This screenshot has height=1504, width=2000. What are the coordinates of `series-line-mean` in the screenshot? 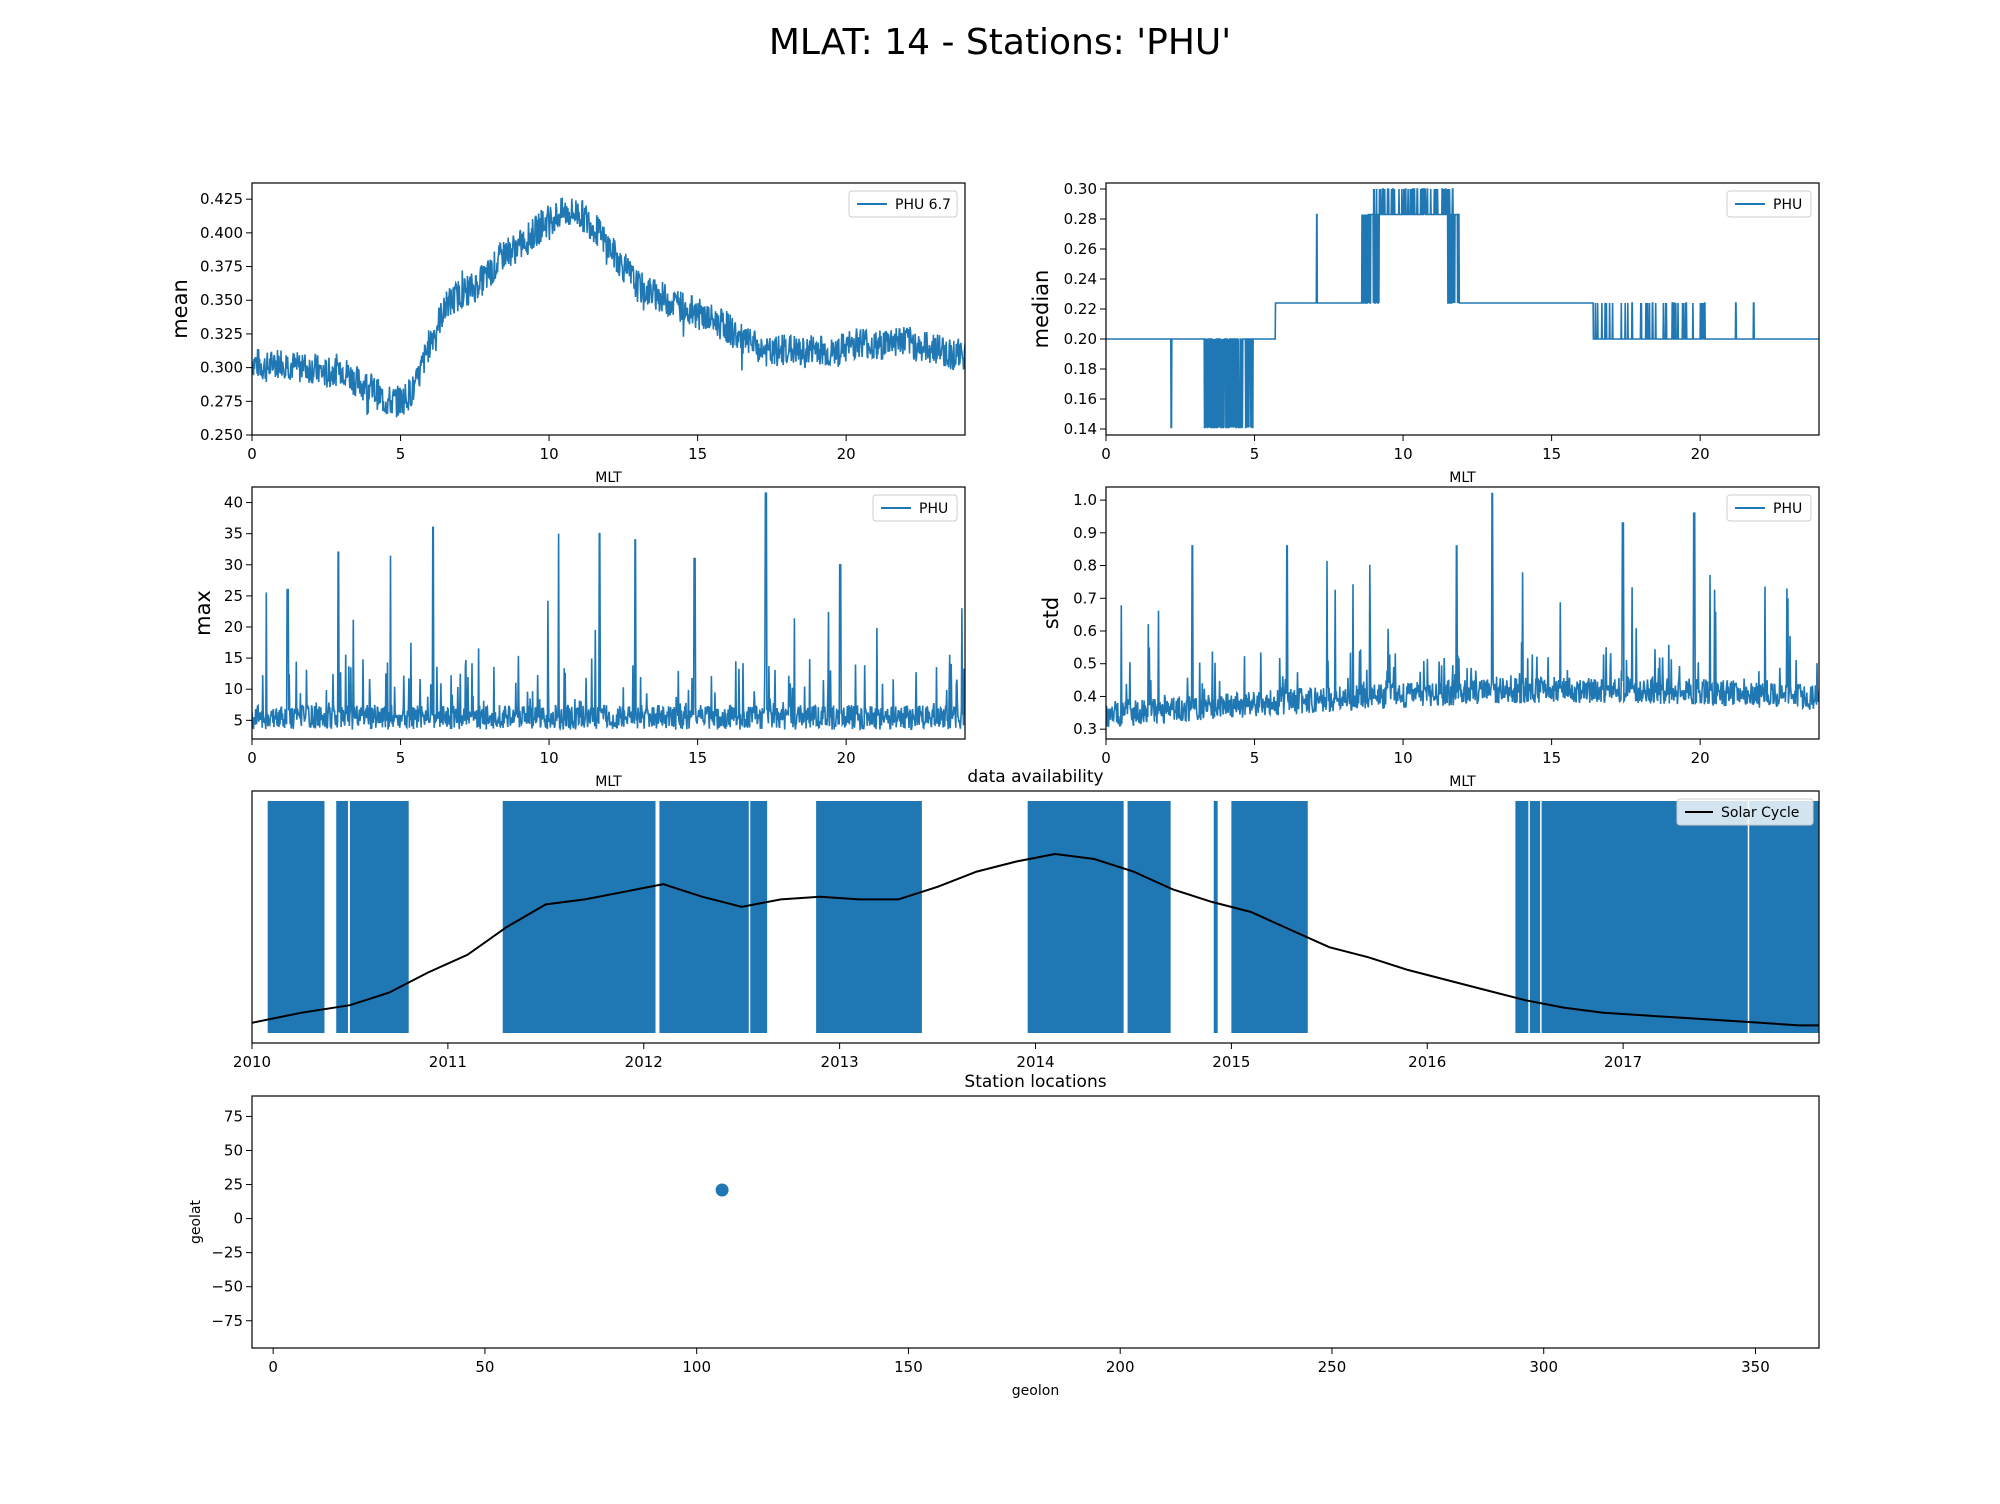 It's located at (608, 307).